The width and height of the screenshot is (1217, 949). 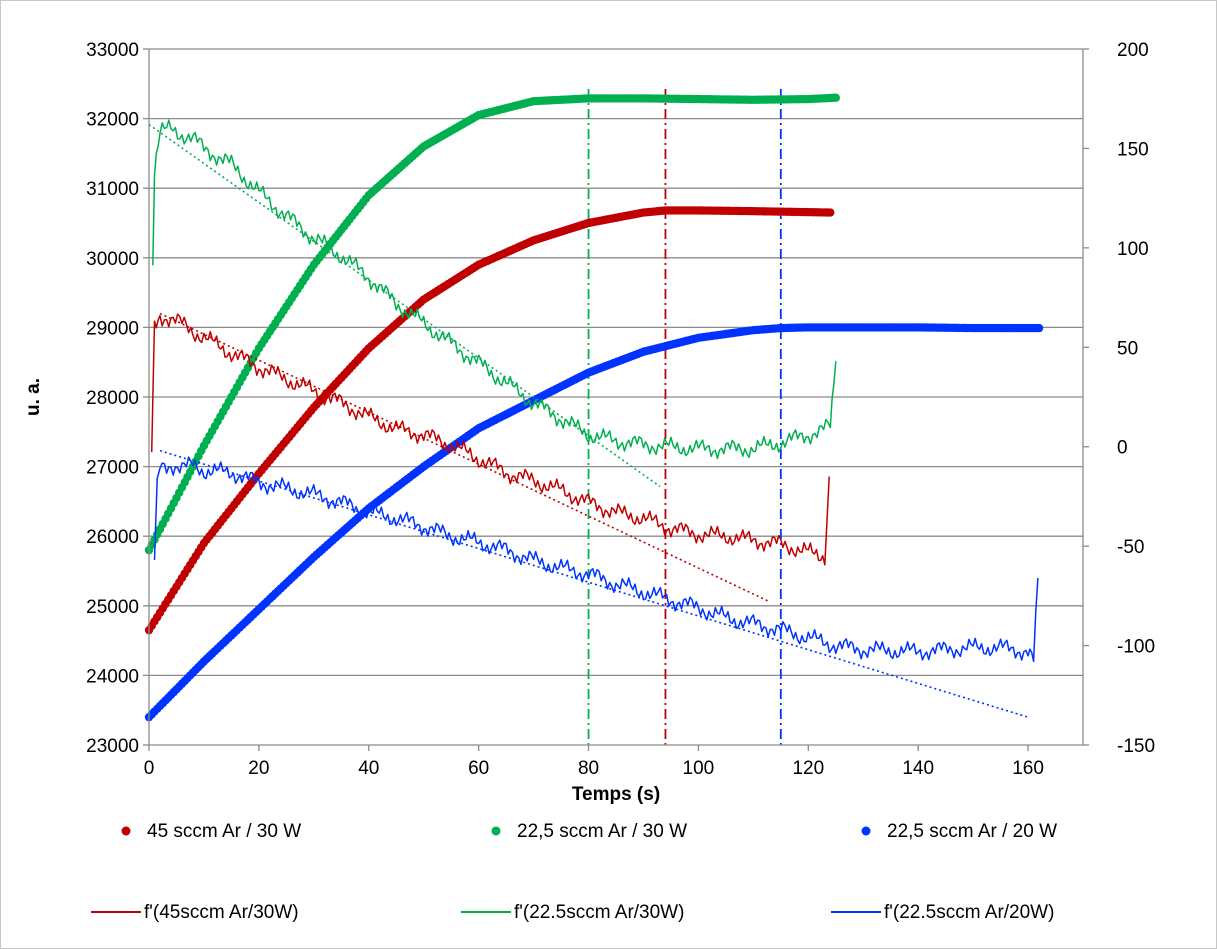 I want to click on y-tick-label: 25000, so click(x=112, y=607).